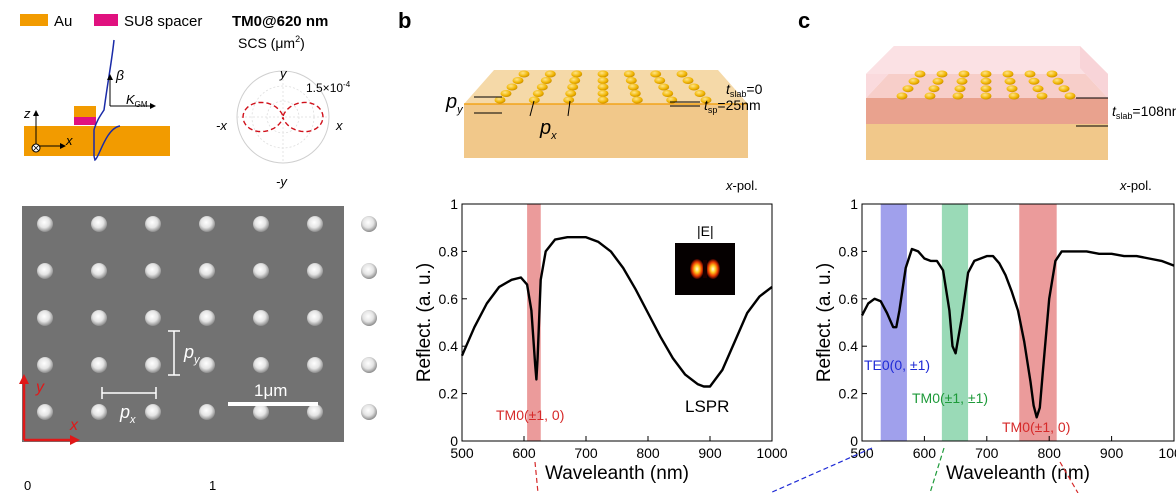  What do you see at coordinates (1018, 473) in the screenshot?
I see `x-axis-label: Waveleanth (nm)` at bounding box center [1018, 473].